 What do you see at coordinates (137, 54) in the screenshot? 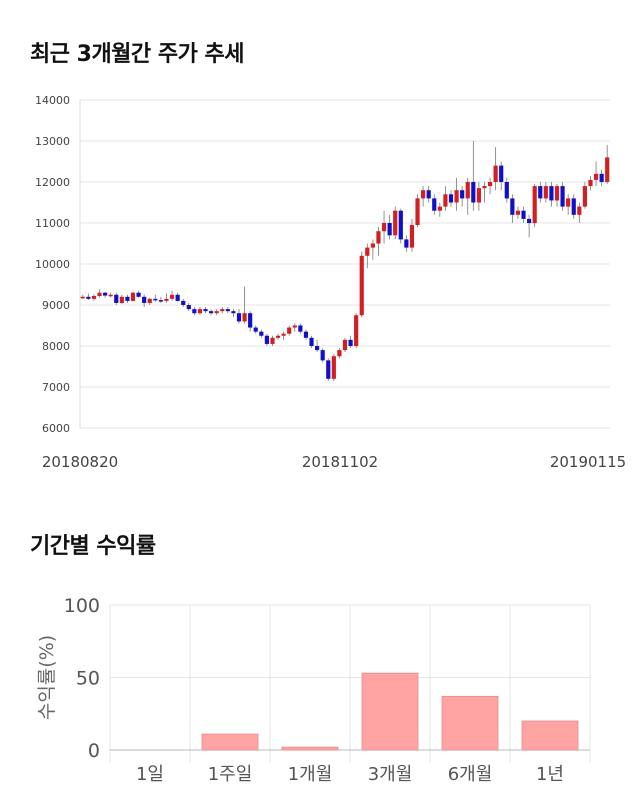
I see `price-chart-title: 최근 3개월간 주가 추세` at bounding box center [137, 54].